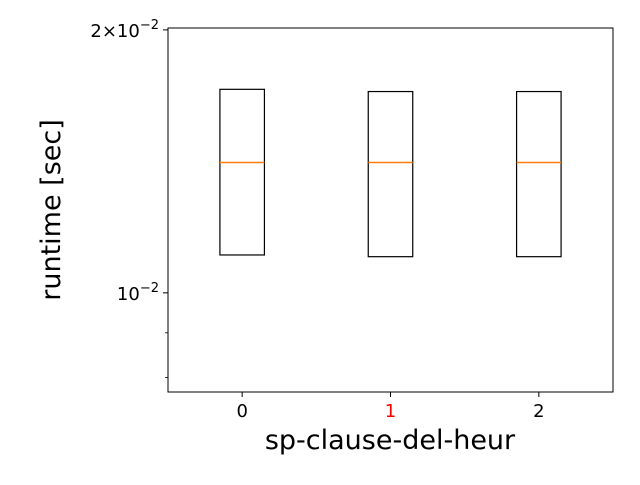 This screenshot has width=640, height=485. What do you see at coordinates (241, 411) in the screenshot?
I see `x-tick-label-0: 0` at bounding box center [241, 411].